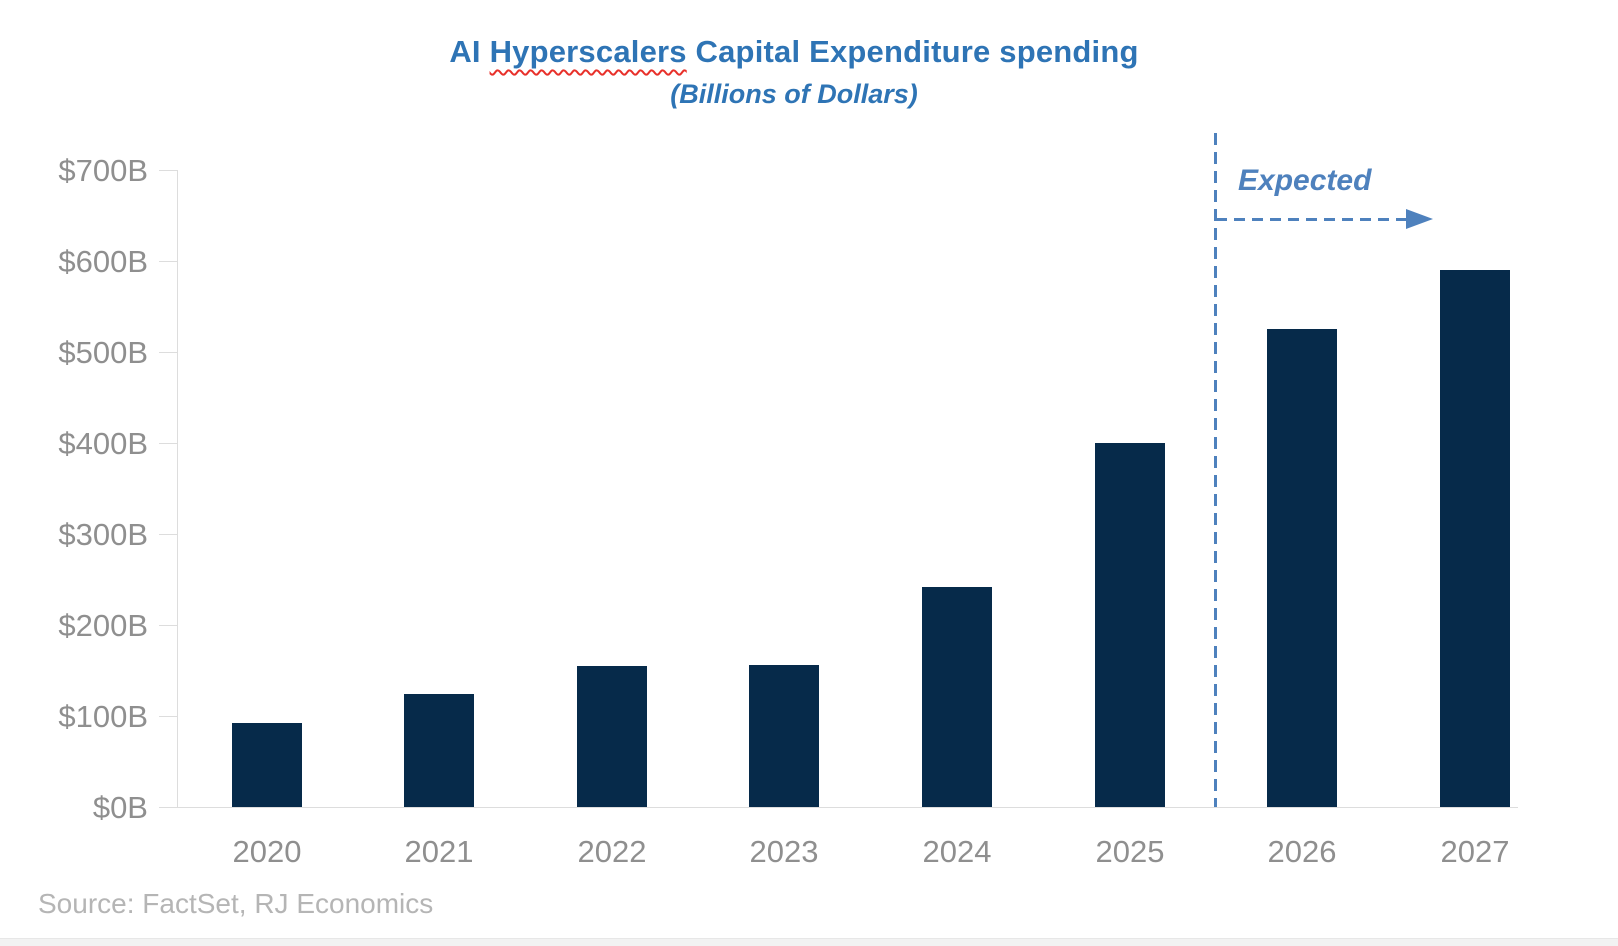  What do you see at coordinates (177, 488) in the screenshot?
I see `y-axis-line` at bounding box center [177, 488].